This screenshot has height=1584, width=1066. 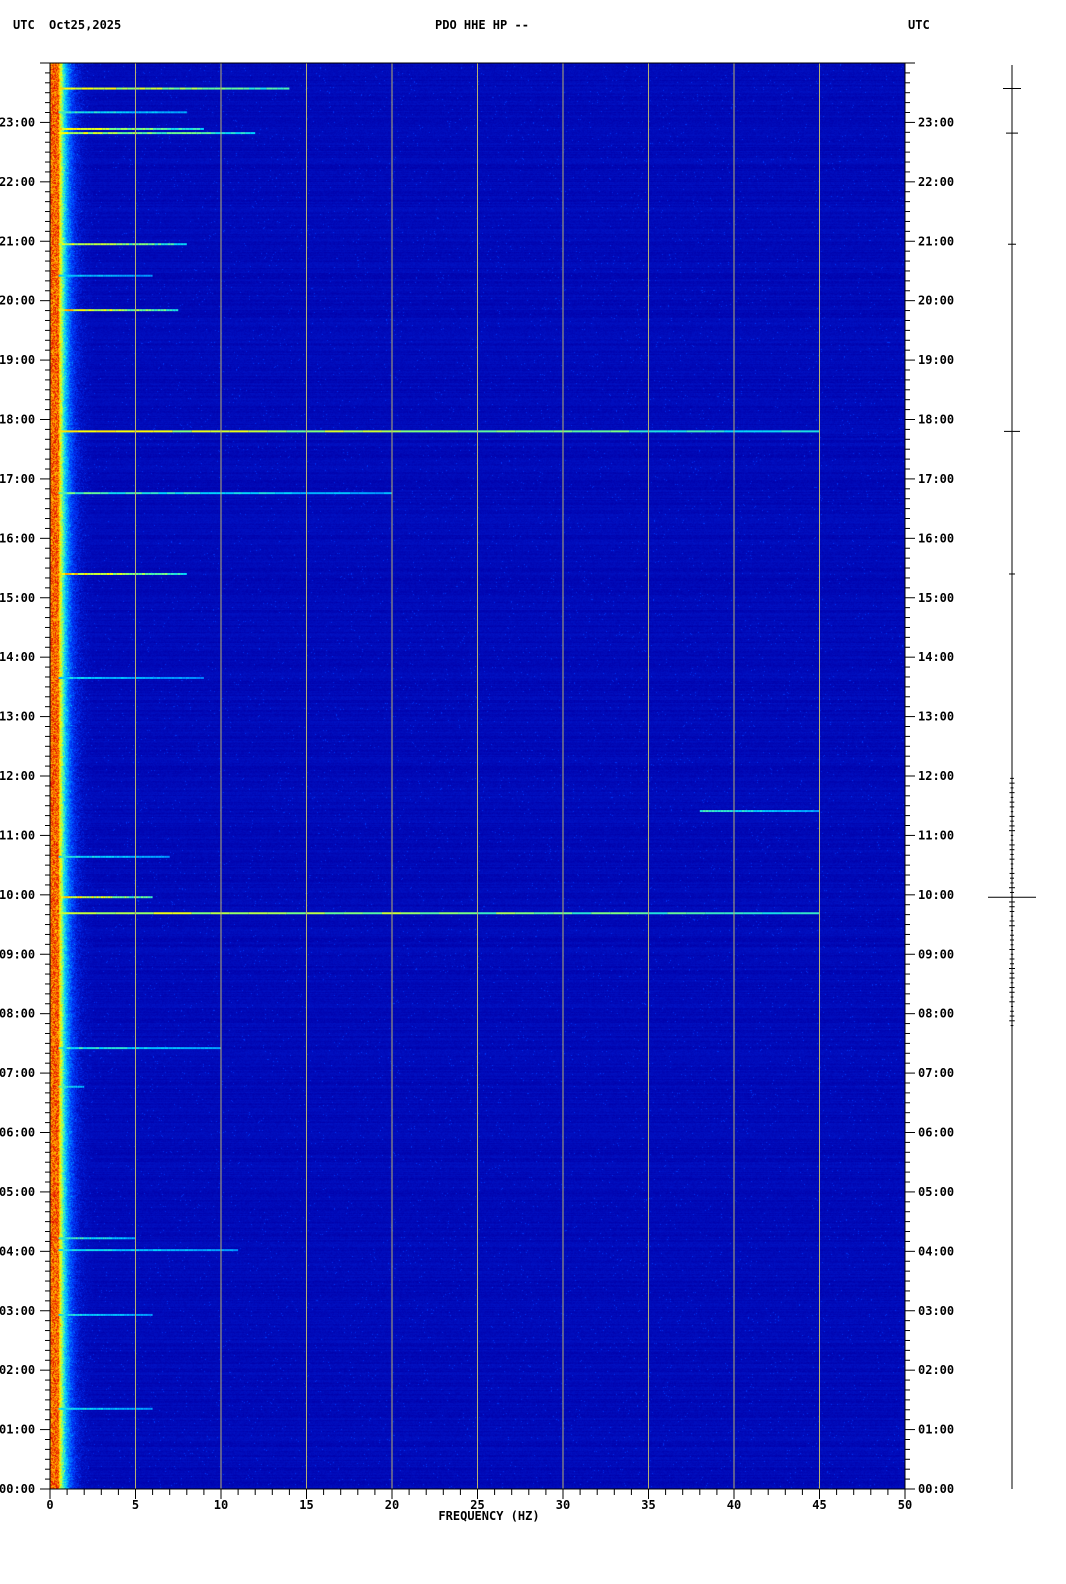 What do you see at coordinates (17, 657) in the screenshot?
I see `left-y-tick-label: 14:00` at bounding box center [17, 657].